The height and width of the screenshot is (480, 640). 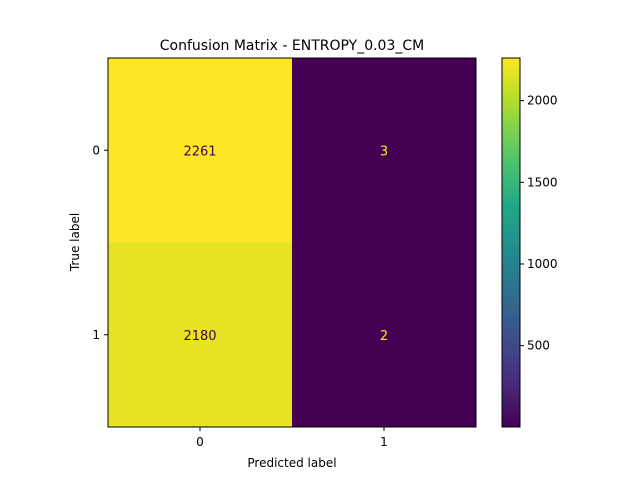 I want to click on y-axis-label: True label, so click(x=75, y=242).